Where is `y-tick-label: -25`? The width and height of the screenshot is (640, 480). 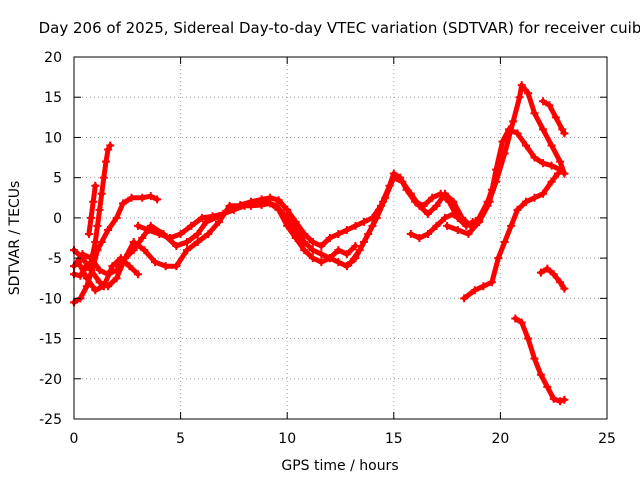 y-tick-label: -25 is located at coordinates (50, 420).